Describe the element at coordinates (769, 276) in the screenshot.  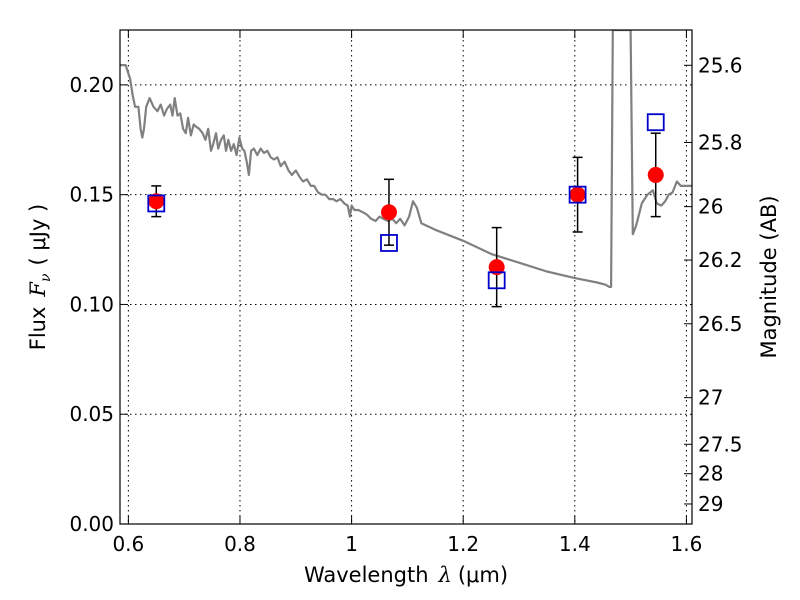
I see `y2-axis-label: Magnitude (AB)` at that location.